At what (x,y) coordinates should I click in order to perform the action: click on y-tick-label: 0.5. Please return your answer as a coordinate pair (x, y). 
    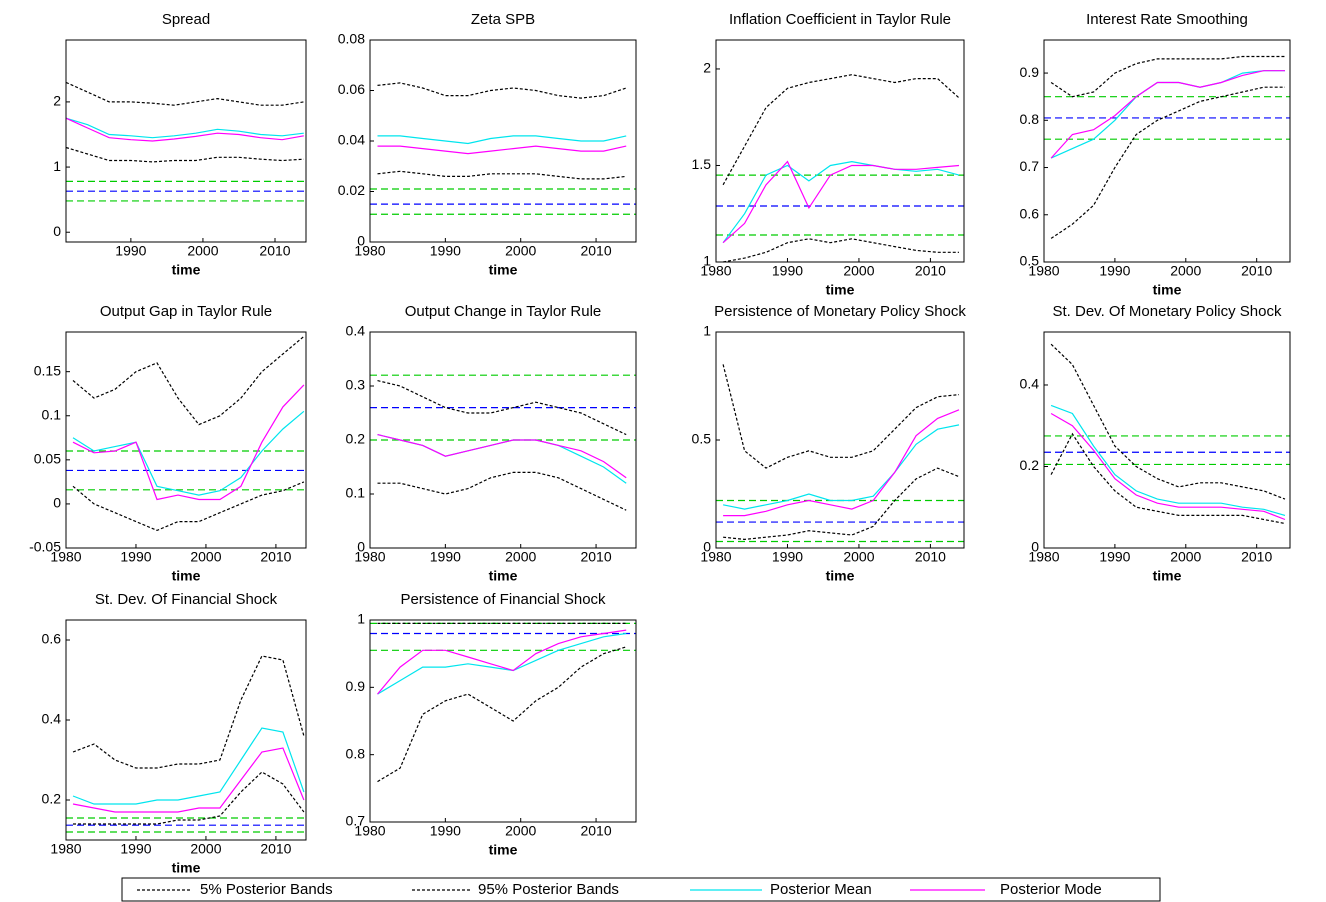
    Looking at the image, I should click on (702, 439).